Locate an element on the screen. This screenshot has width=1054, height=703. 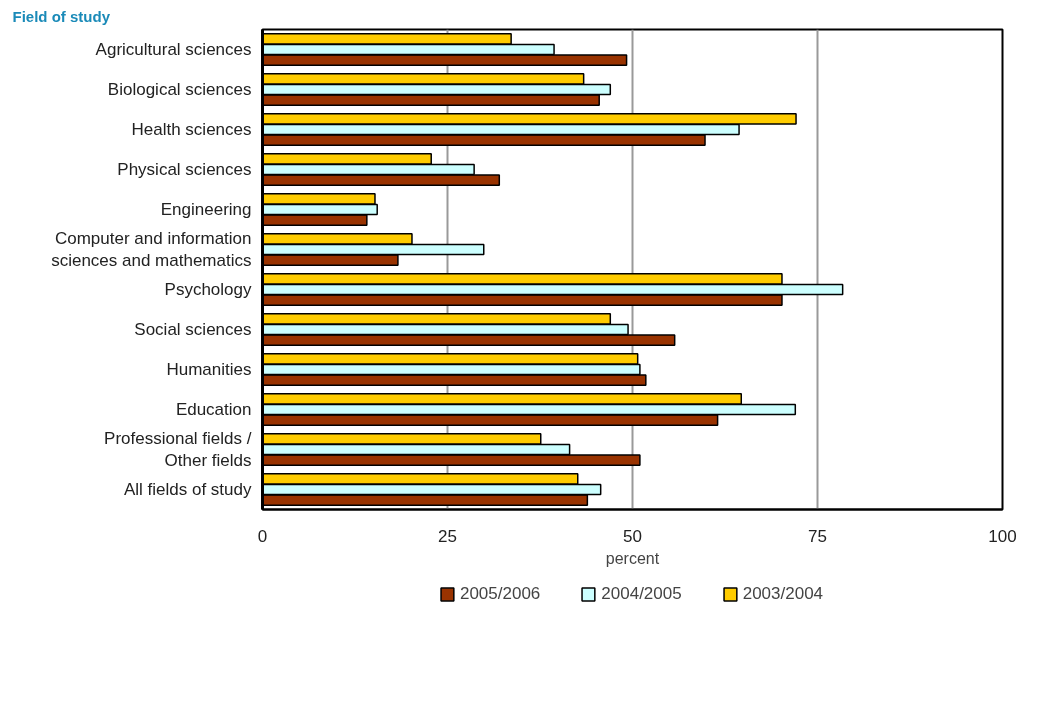
y-tick-label: Humanities is located at coordinates (209, 369).